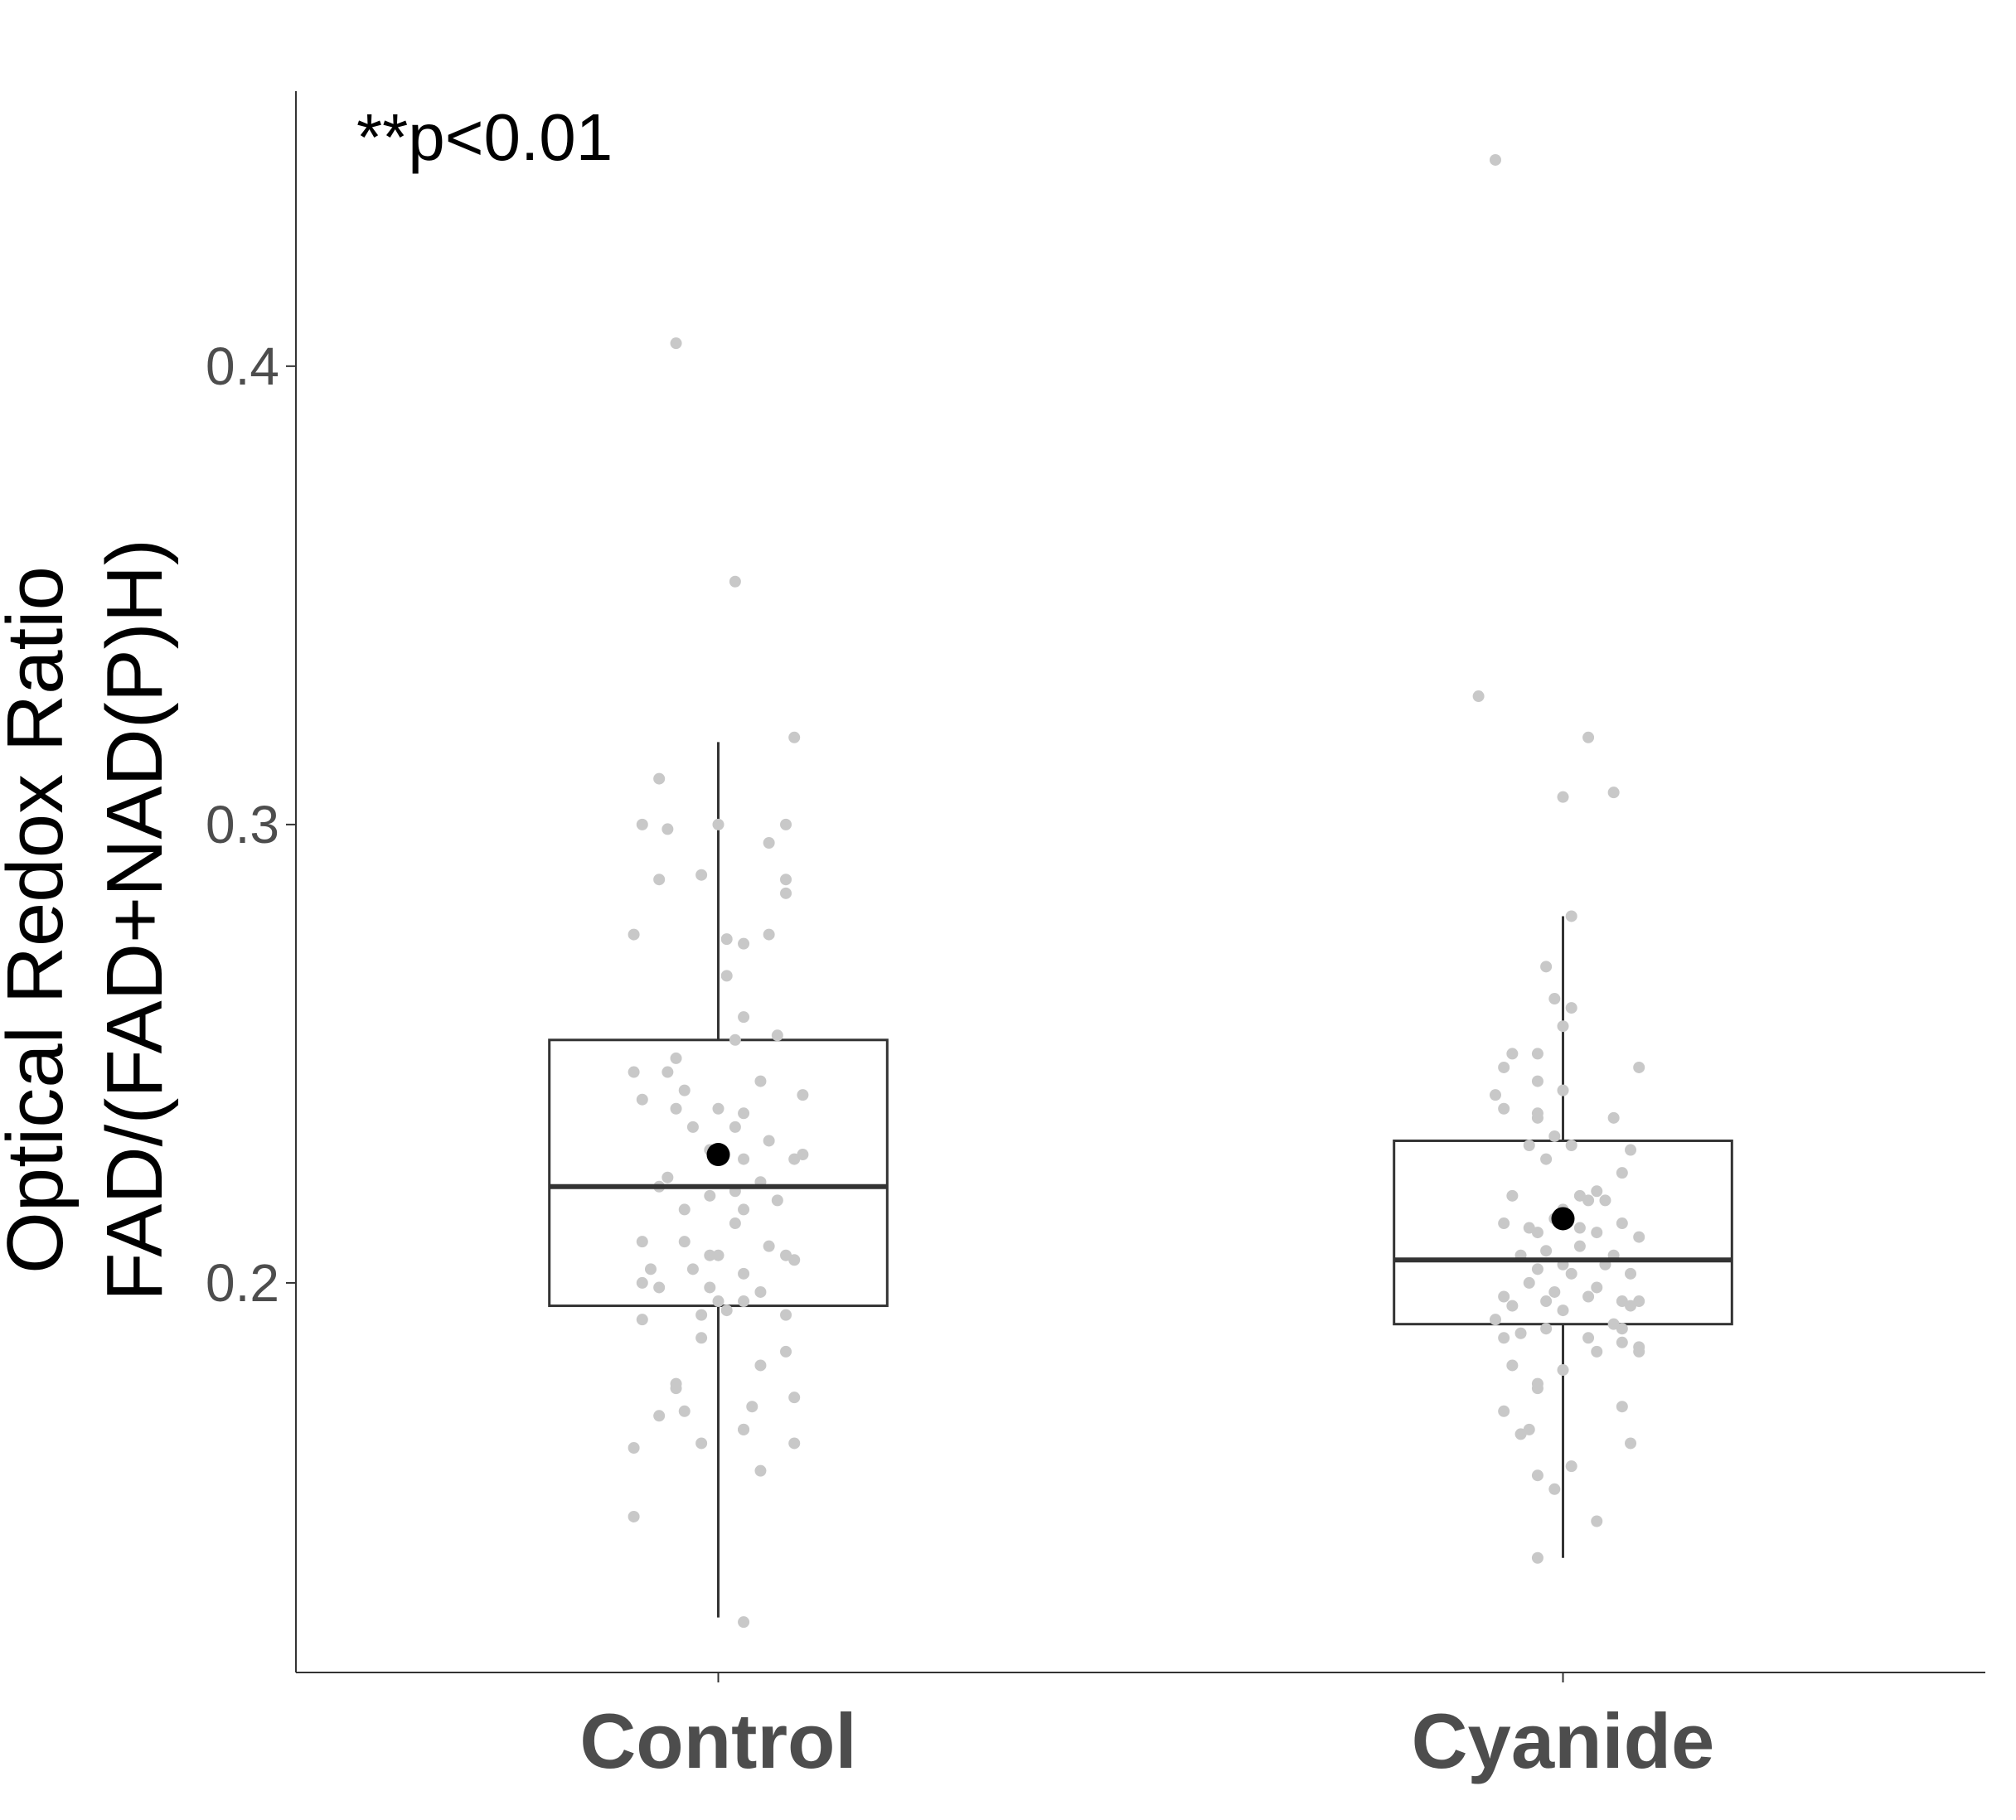 The height and width of the screenshot is (1820, 2016). What do you see at coordinates (251, 824) in the screenshot?
I see `y-axis-ticks: 0.2 0.3 0.4` at bounding box center [251, 824].